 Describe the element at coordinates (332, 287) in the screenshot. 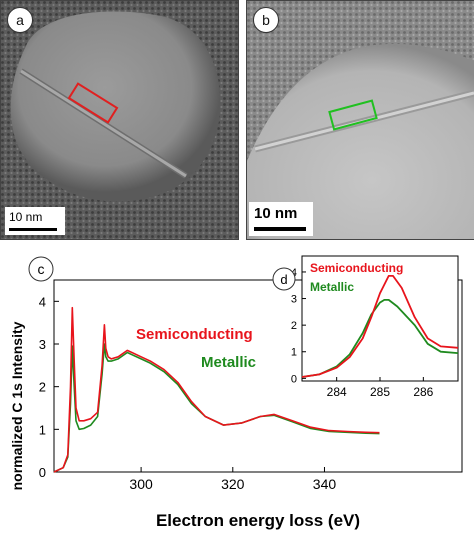

I see `legend-metallic-d: Metallic` at that location.